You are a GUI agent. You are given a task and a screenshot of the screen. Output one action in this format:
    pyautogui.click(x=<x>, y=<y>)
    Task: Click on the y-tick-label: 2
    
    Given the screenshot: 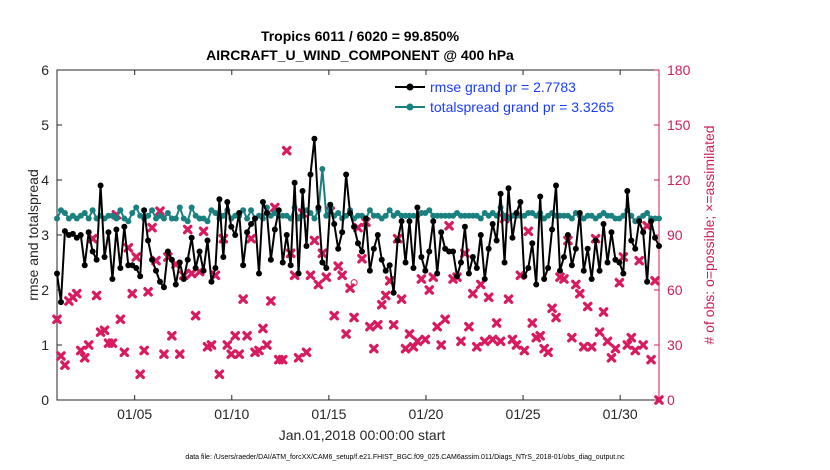 What is the action you would take?
    pyautogui.click(x=45, y=290)
    